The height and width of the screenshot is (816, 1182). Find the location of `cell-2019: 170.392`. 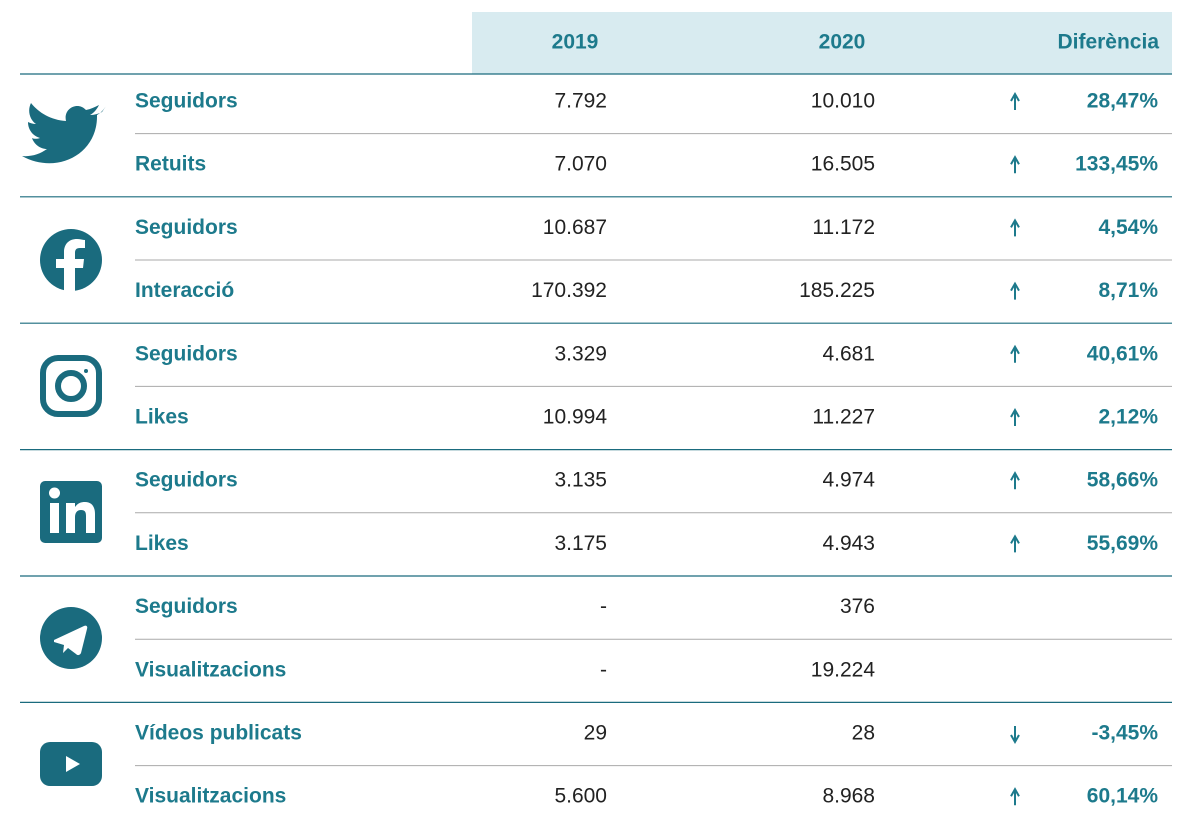

cell-2019: 170.392 is located at coordinates (569, 290).